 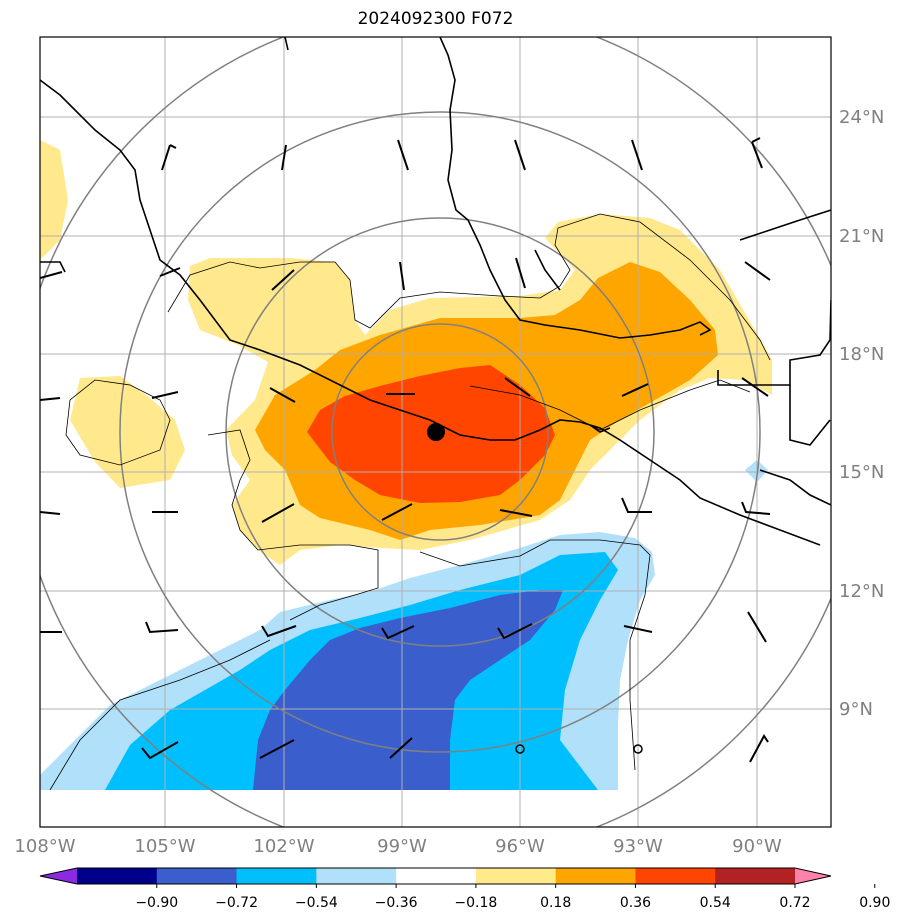 What do you see at coordinates (861, 591) in the screenshot?
I see `lat-label: 12°N` at bounding box center [861, 591].